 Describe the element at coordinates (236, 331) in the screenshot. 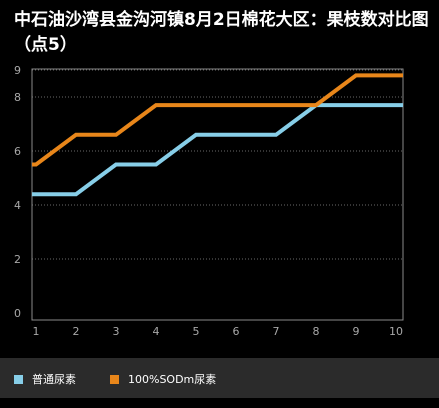

I see `x-tick-label: 6` at that location.